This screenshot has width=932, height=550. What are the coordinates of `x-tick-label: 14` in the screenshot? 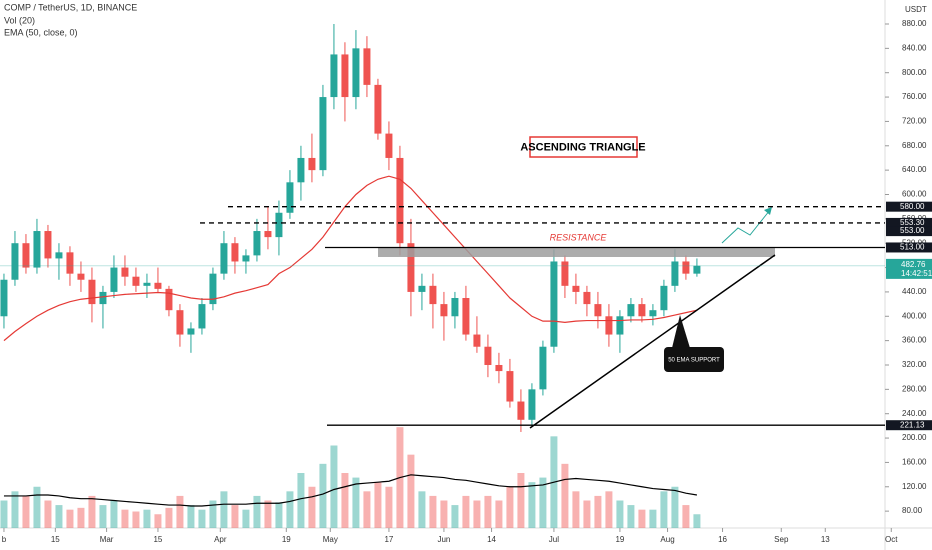 It's located at (491, 539).